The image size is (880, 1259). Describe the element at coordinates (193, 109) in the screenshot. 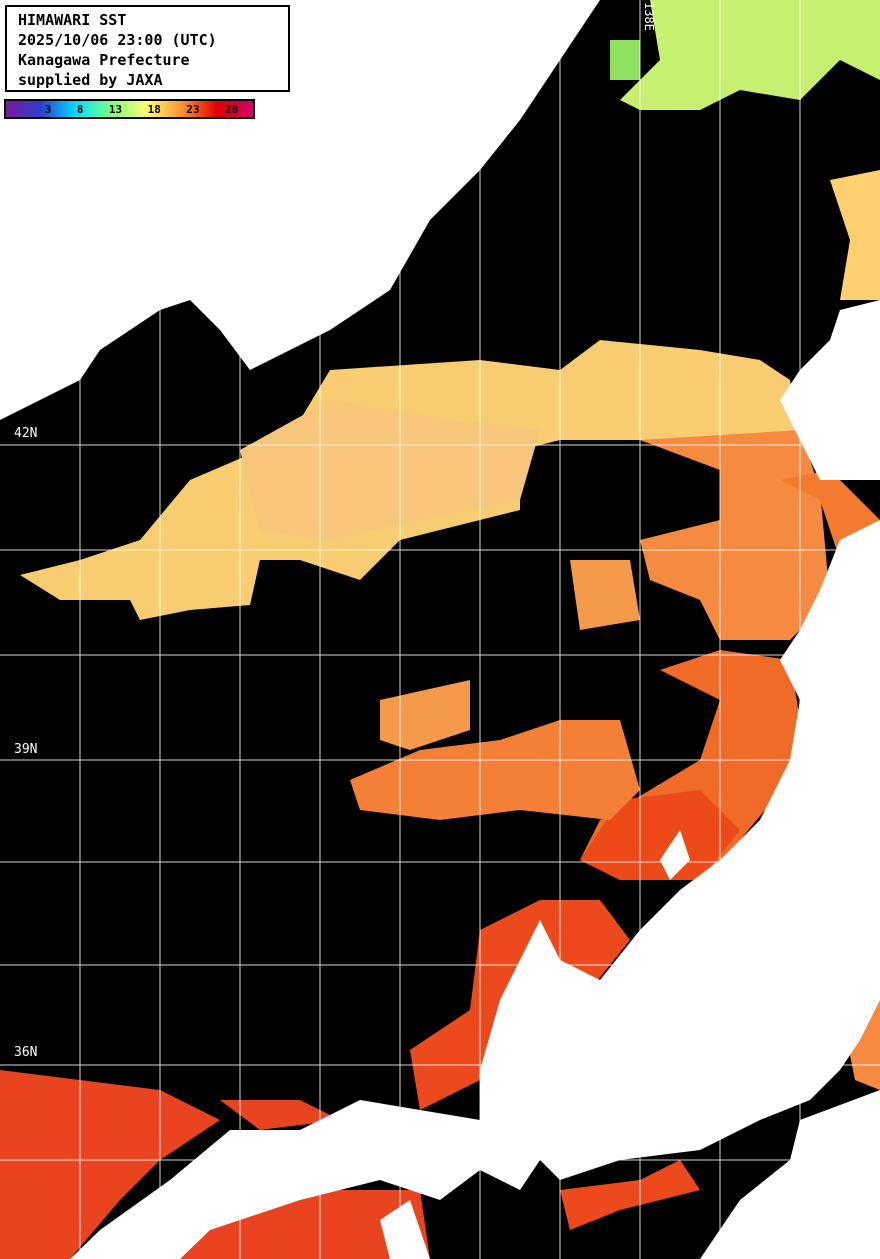

I see `colorbar-tick: 23` at that location.